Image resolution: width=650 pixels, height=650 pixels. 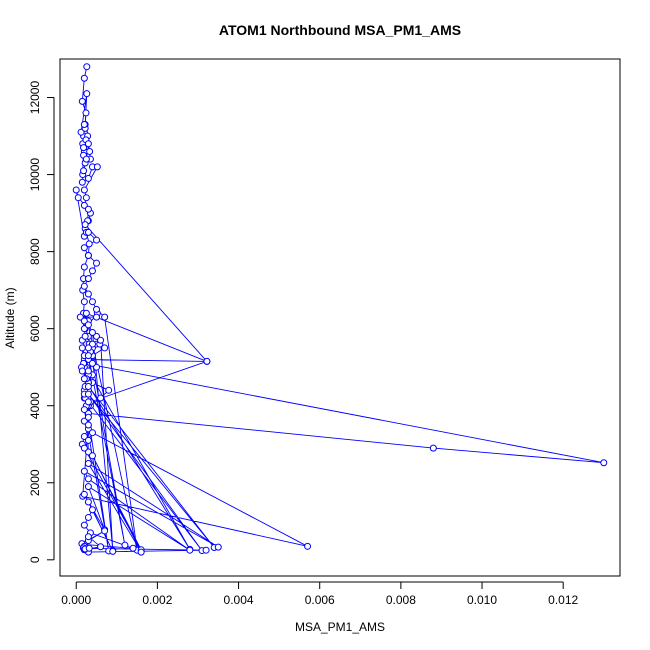 What do you see at coordinates (239, 600) in the screenshot?
I see `x-tick-label: 0.004` at bounding box center [239, 600].